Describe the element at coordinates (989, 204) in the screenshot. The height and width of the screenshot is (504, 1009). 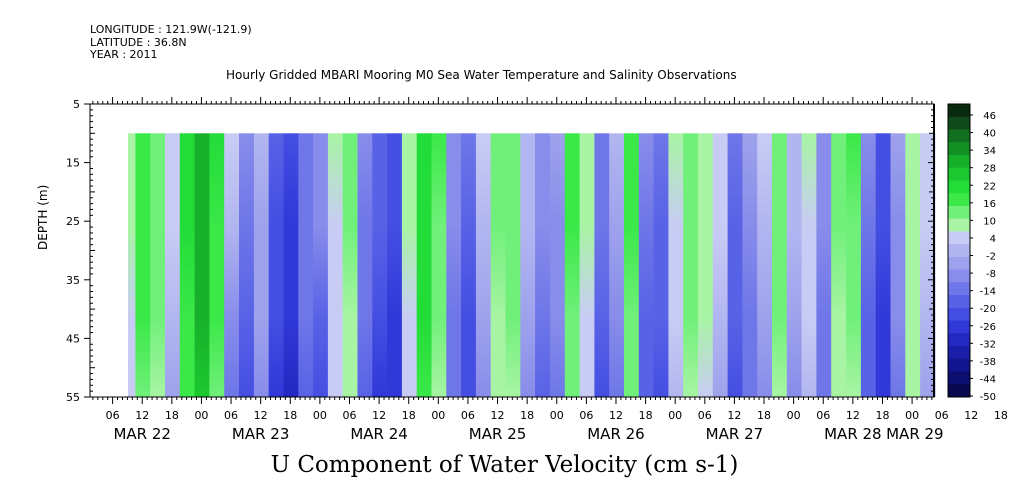
I see `colorbar-label: 16` at that location.